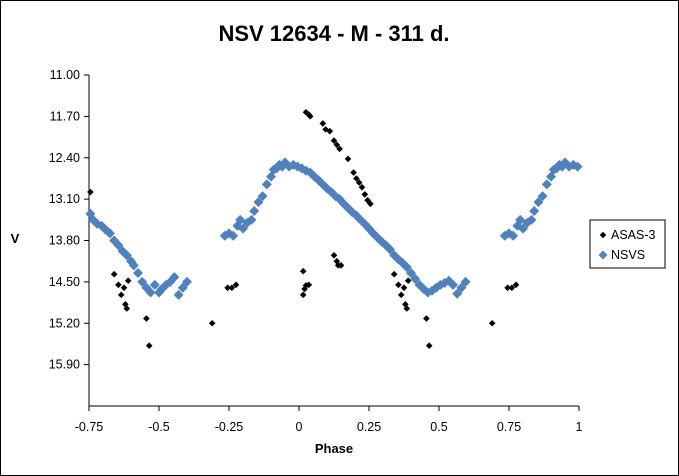  Describe the element at coordinates (15, 238) in the screenshot. I see `y-axis-title: V` at that location.